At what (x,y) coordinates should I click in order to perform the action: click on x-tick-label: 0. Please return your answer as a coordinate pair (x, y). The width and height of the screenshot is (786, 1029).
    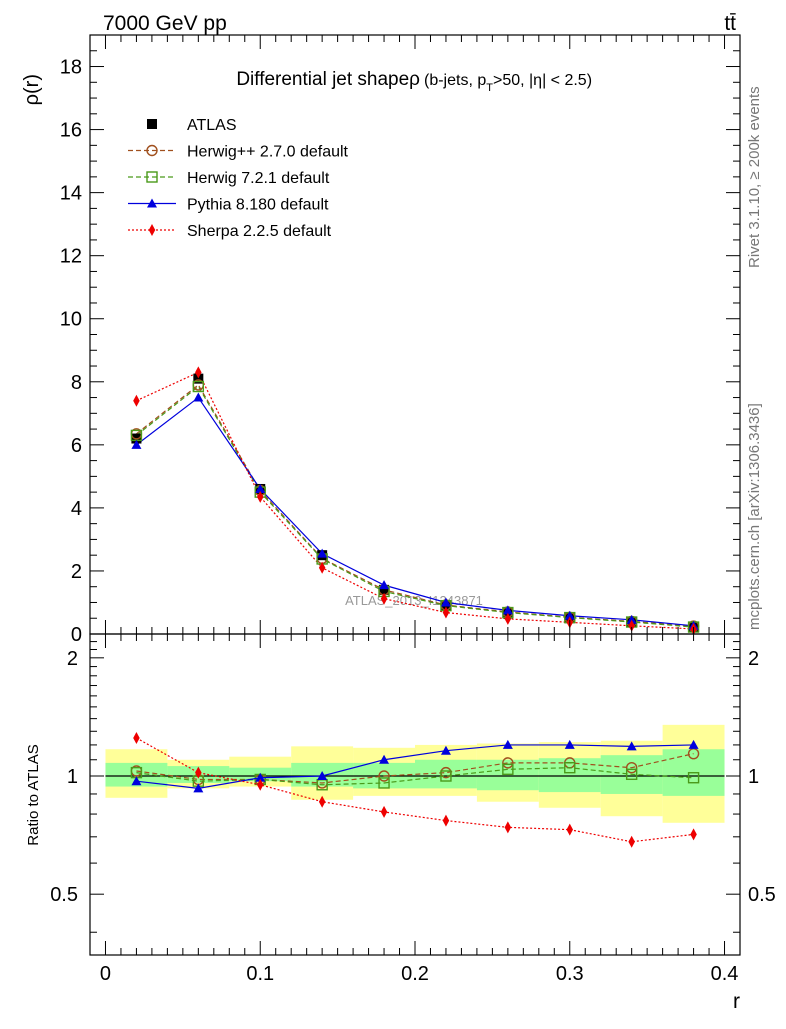
    Looking at the image, I should click on (105, 974).